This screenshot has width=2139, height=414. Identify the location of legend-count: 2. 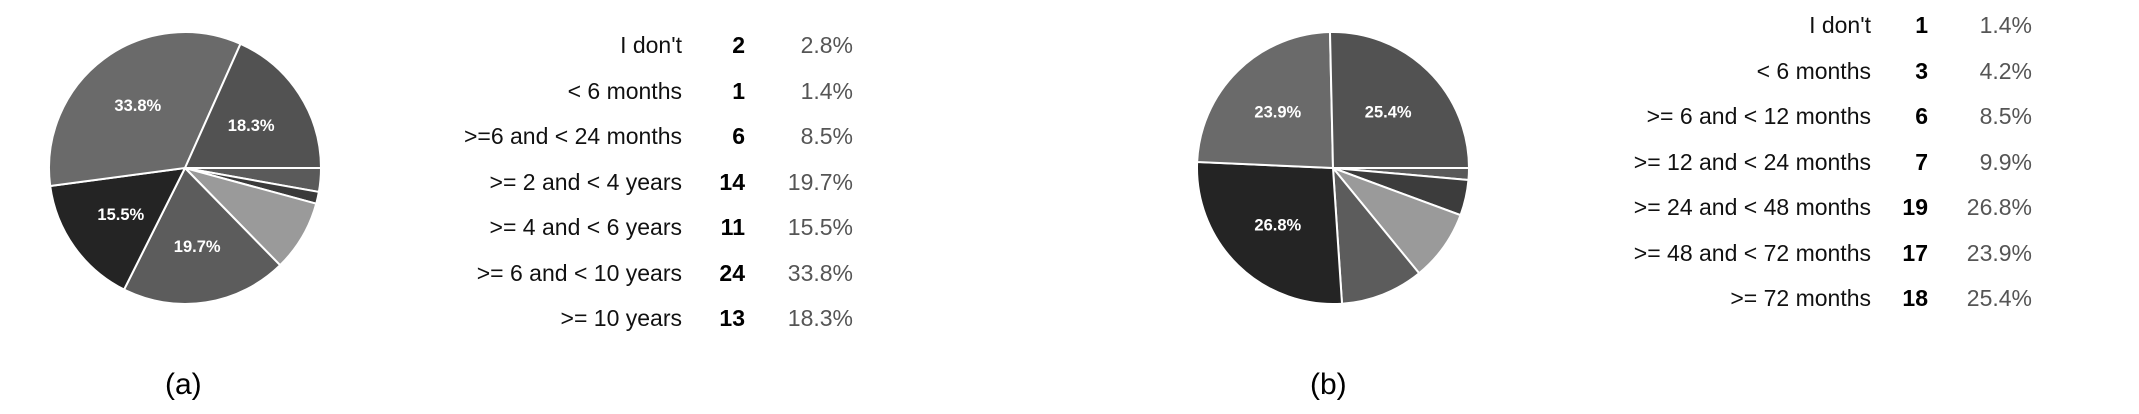
(738, 45).